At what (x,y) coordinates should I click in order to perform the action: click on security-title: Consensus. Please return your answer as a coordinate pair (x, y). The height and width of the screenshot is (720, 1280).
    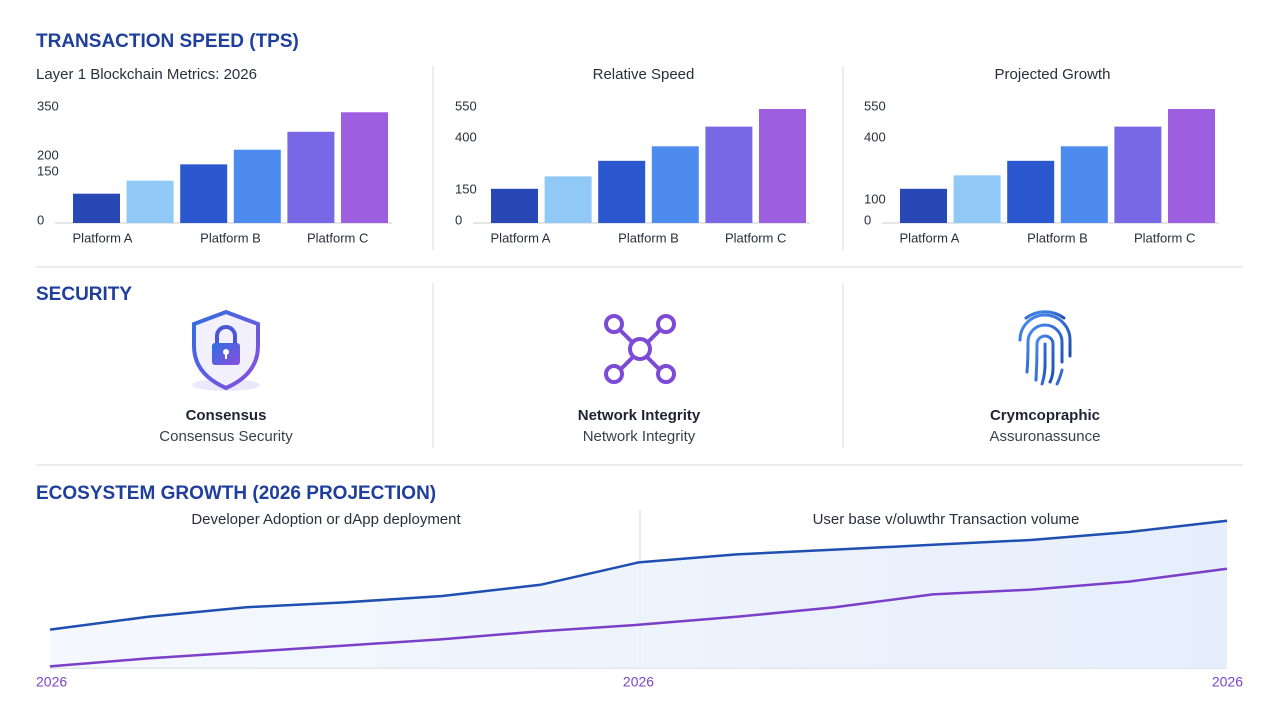
    Looking at the image, I should click on (226, 415).